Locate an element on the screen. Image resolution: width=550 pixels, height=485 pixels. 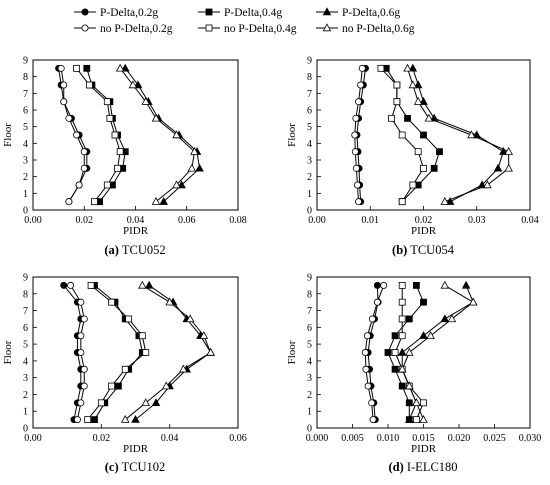
plot-frame is located at coordinates (135, 352).